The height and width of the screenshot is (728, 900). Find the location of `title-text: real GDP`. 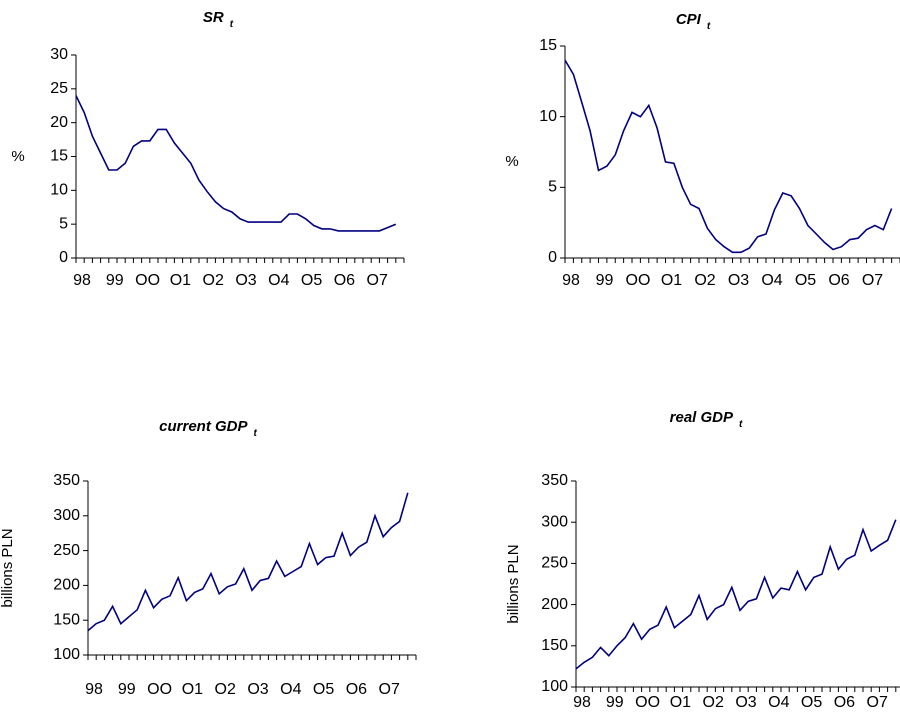

title-text: real GDP is located at coordinates (702, 417).